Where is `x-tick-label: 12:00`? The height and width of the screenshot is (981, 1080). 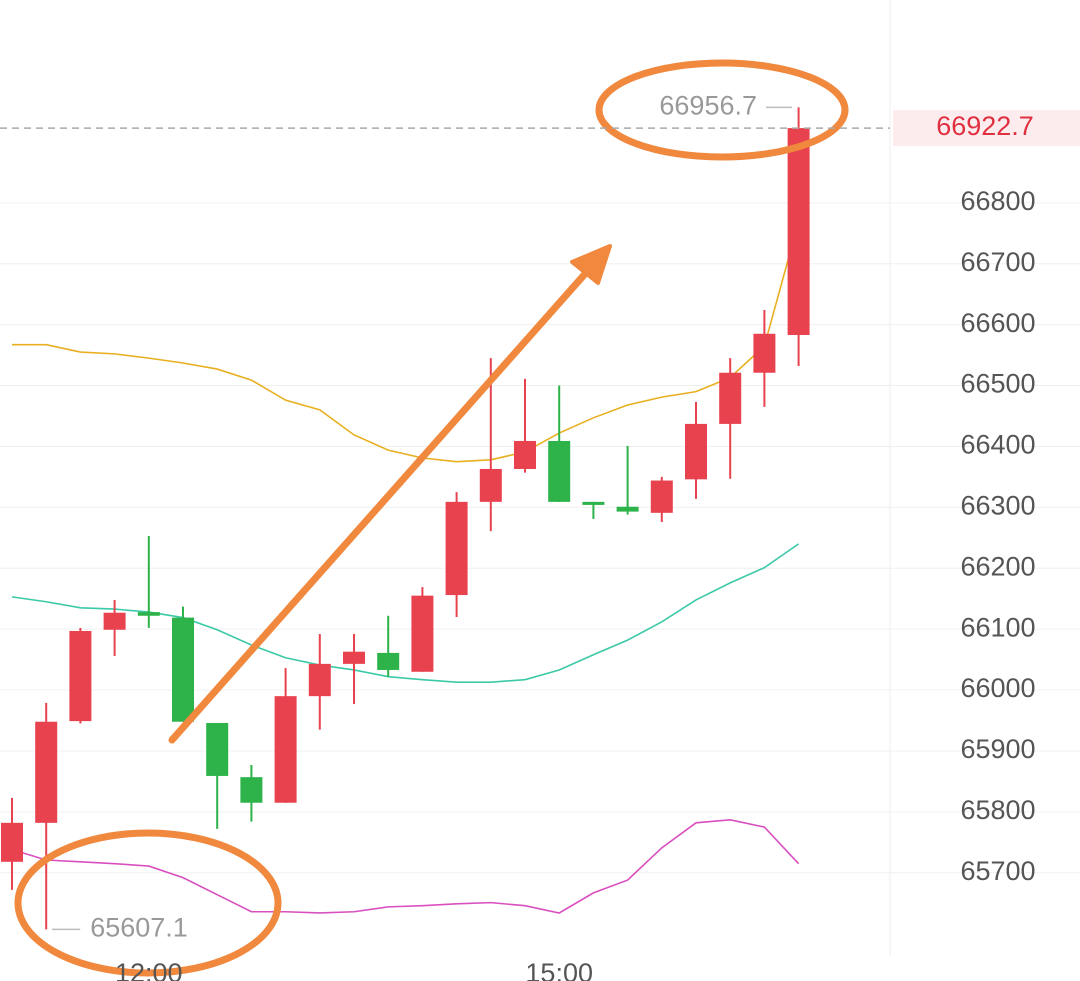
x-tick-label: 12:00 is located at coordinates (149, 969).